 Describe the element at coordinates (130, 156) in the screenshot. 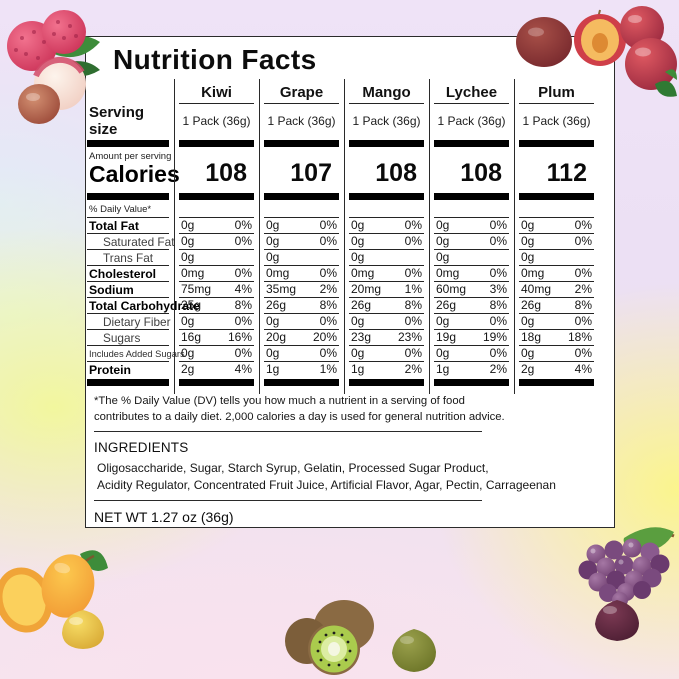

I see `amount-per-serving-label: Amount per serving` at that location.